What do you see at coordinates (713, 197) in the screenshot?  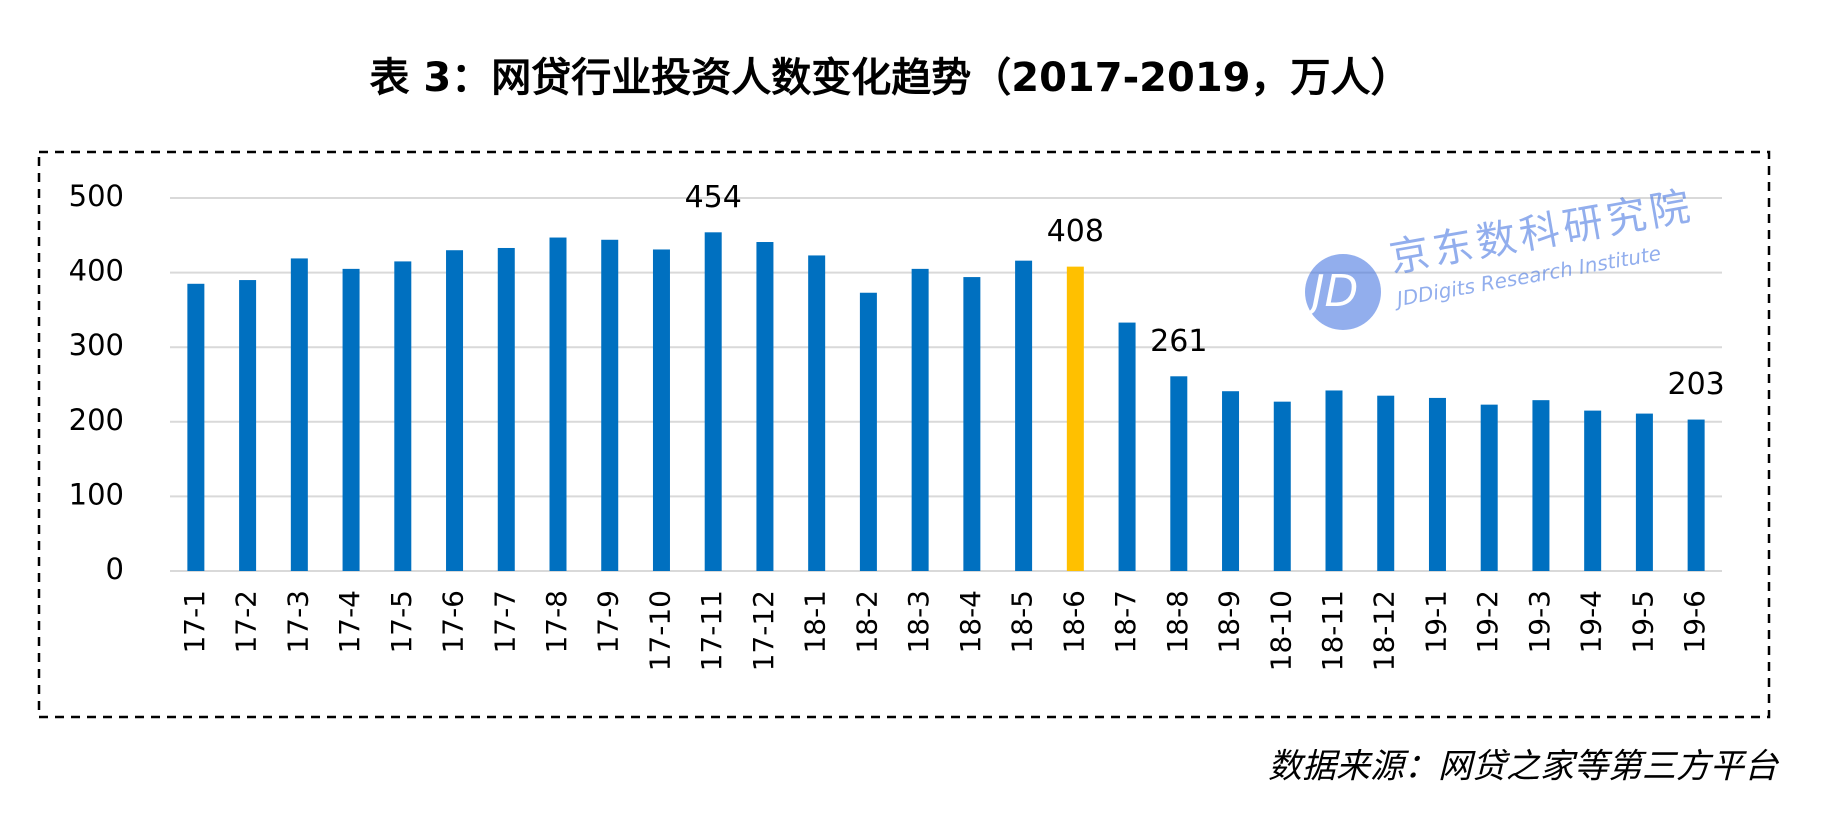 I see `data-label: 454` at bounding box center [713, 197].